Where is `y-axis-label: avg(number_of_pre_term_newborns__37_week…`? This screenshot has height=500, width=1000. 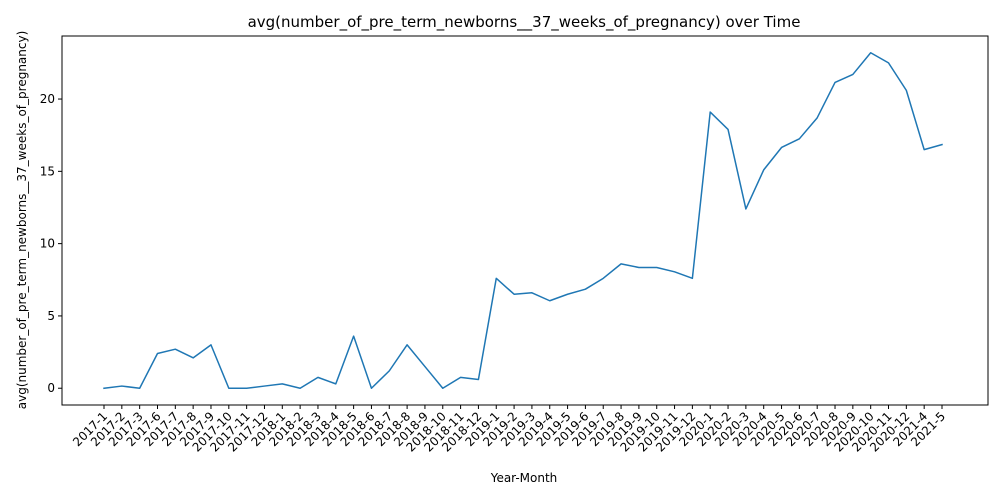 y-axis-label: avg(number_of_pre_term_newborns__37_week… is located at coordinates (22, 220).